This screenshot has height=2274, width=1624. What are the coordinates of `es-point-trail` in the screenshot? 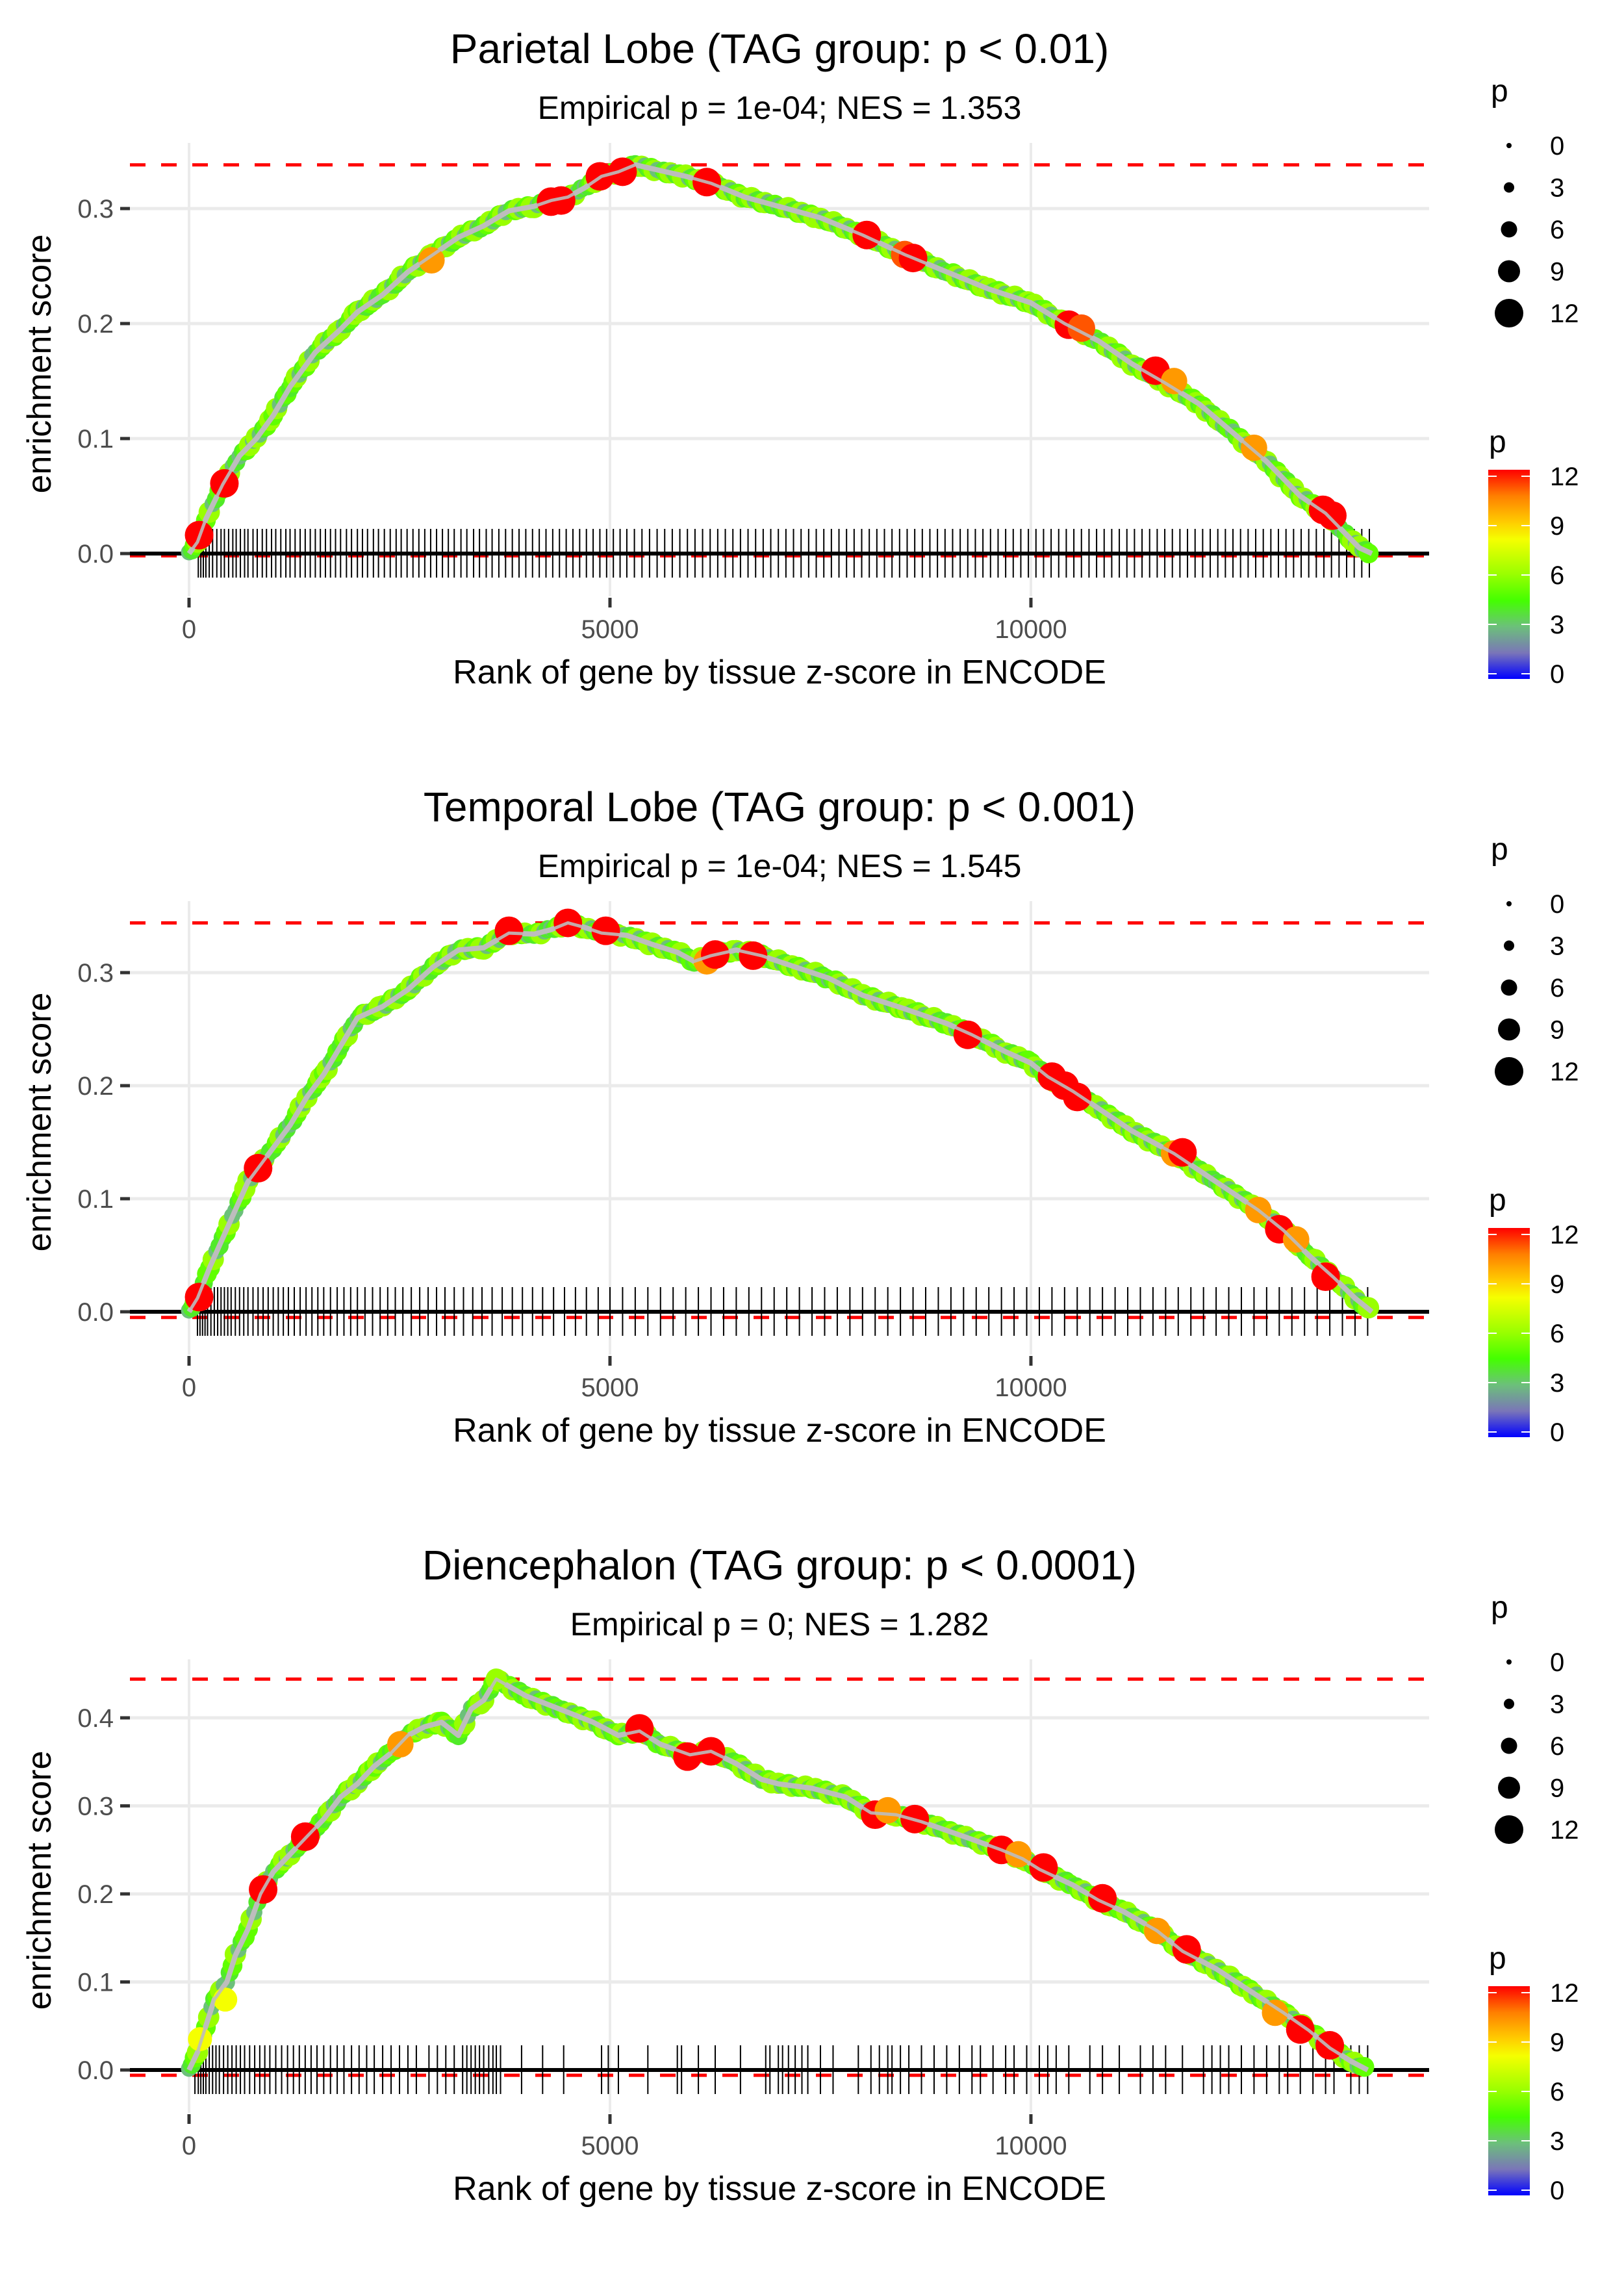 It's located at (778, 1873).